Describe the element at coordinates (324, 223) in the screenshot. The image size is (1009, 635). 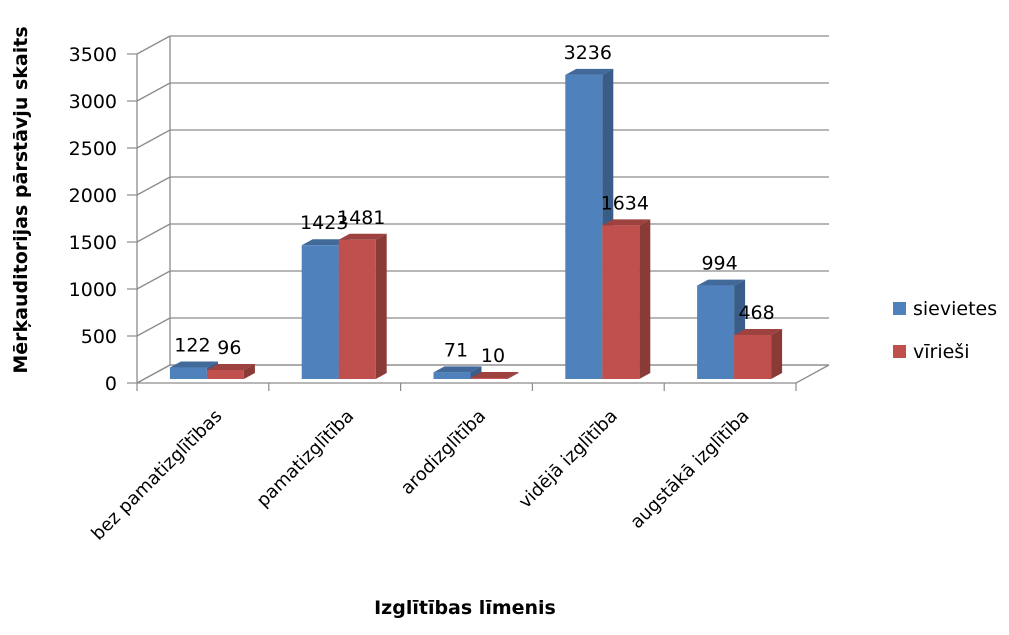
I see `data-label: 1423` at that location.